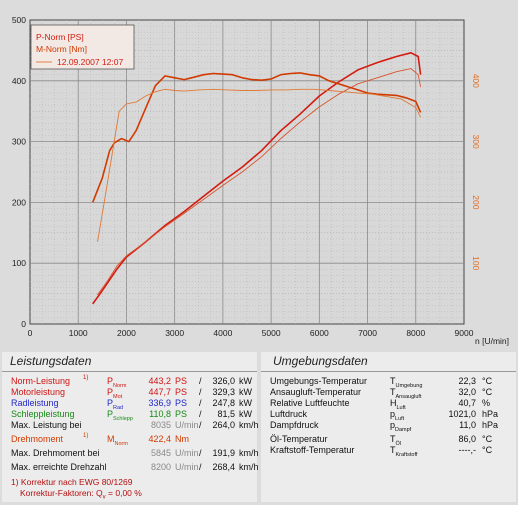  Describe the element at coordinates (35, 403) in the screenshot. I see `row-label: Radleistung` at that location.